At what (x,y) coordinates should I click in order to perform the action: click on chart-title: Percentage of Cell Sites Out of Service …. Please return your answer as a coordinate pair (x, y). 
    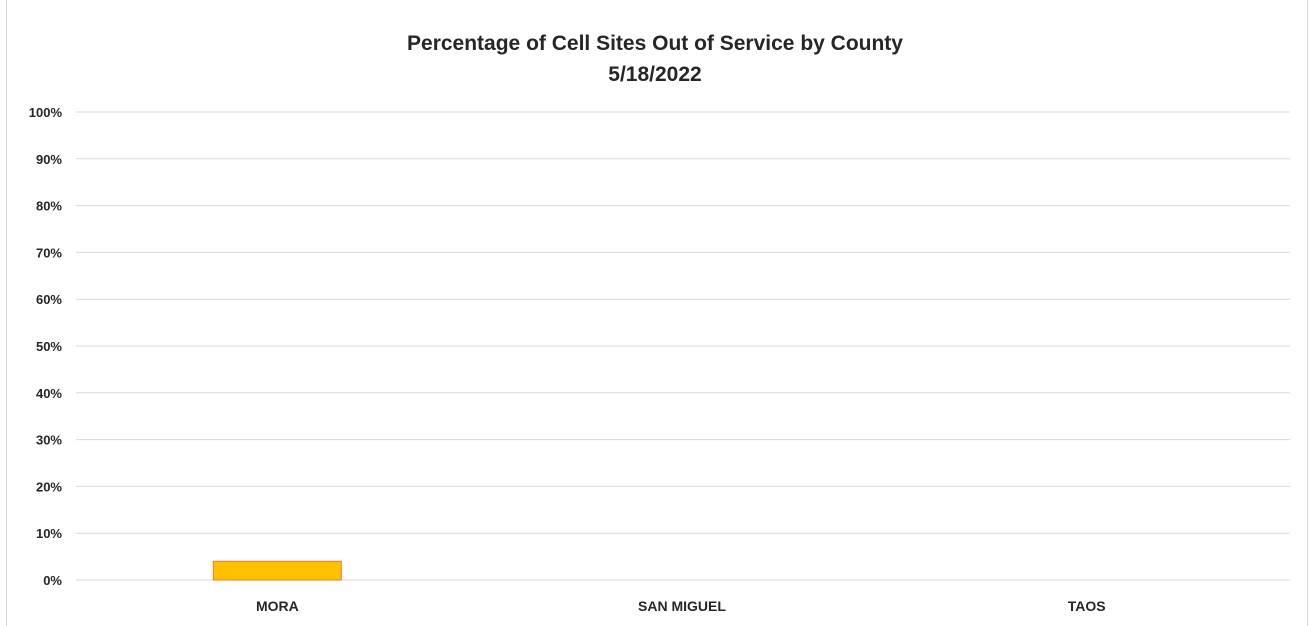
    Looking at the image, I should click on (655, 59).